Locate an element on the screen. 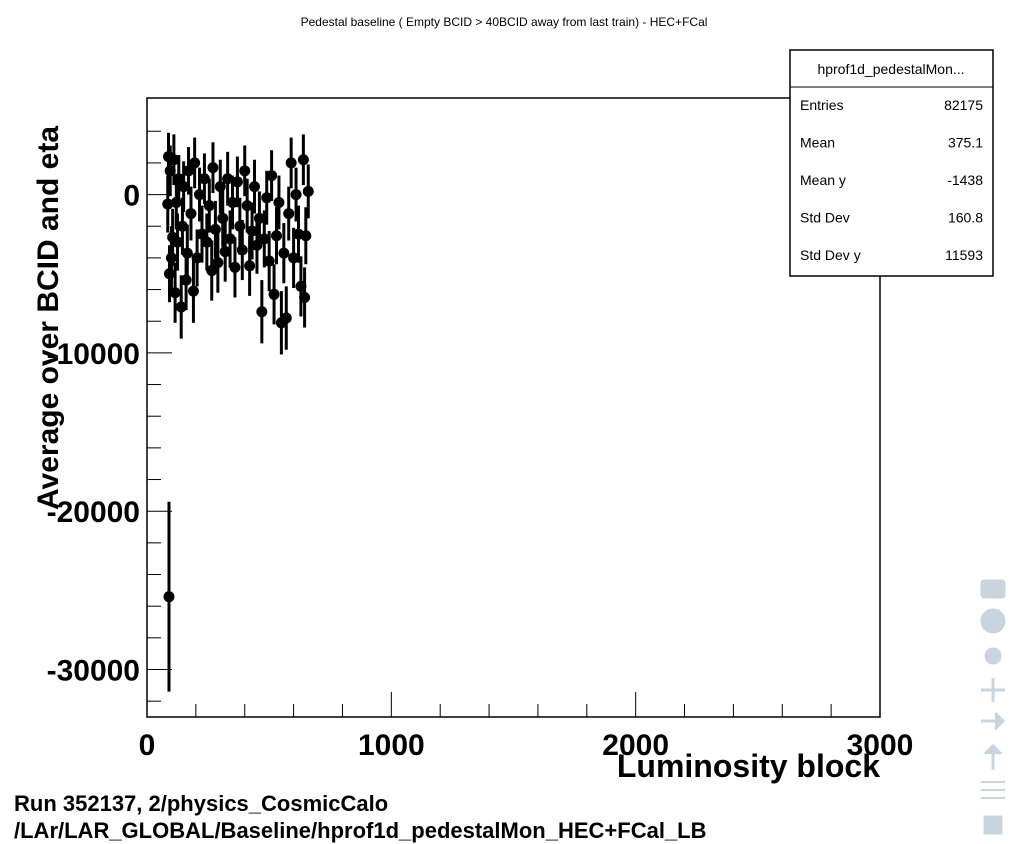 The image size is (1020, 844). y-tick-label: -20000 is located at coordinates (93, 512).